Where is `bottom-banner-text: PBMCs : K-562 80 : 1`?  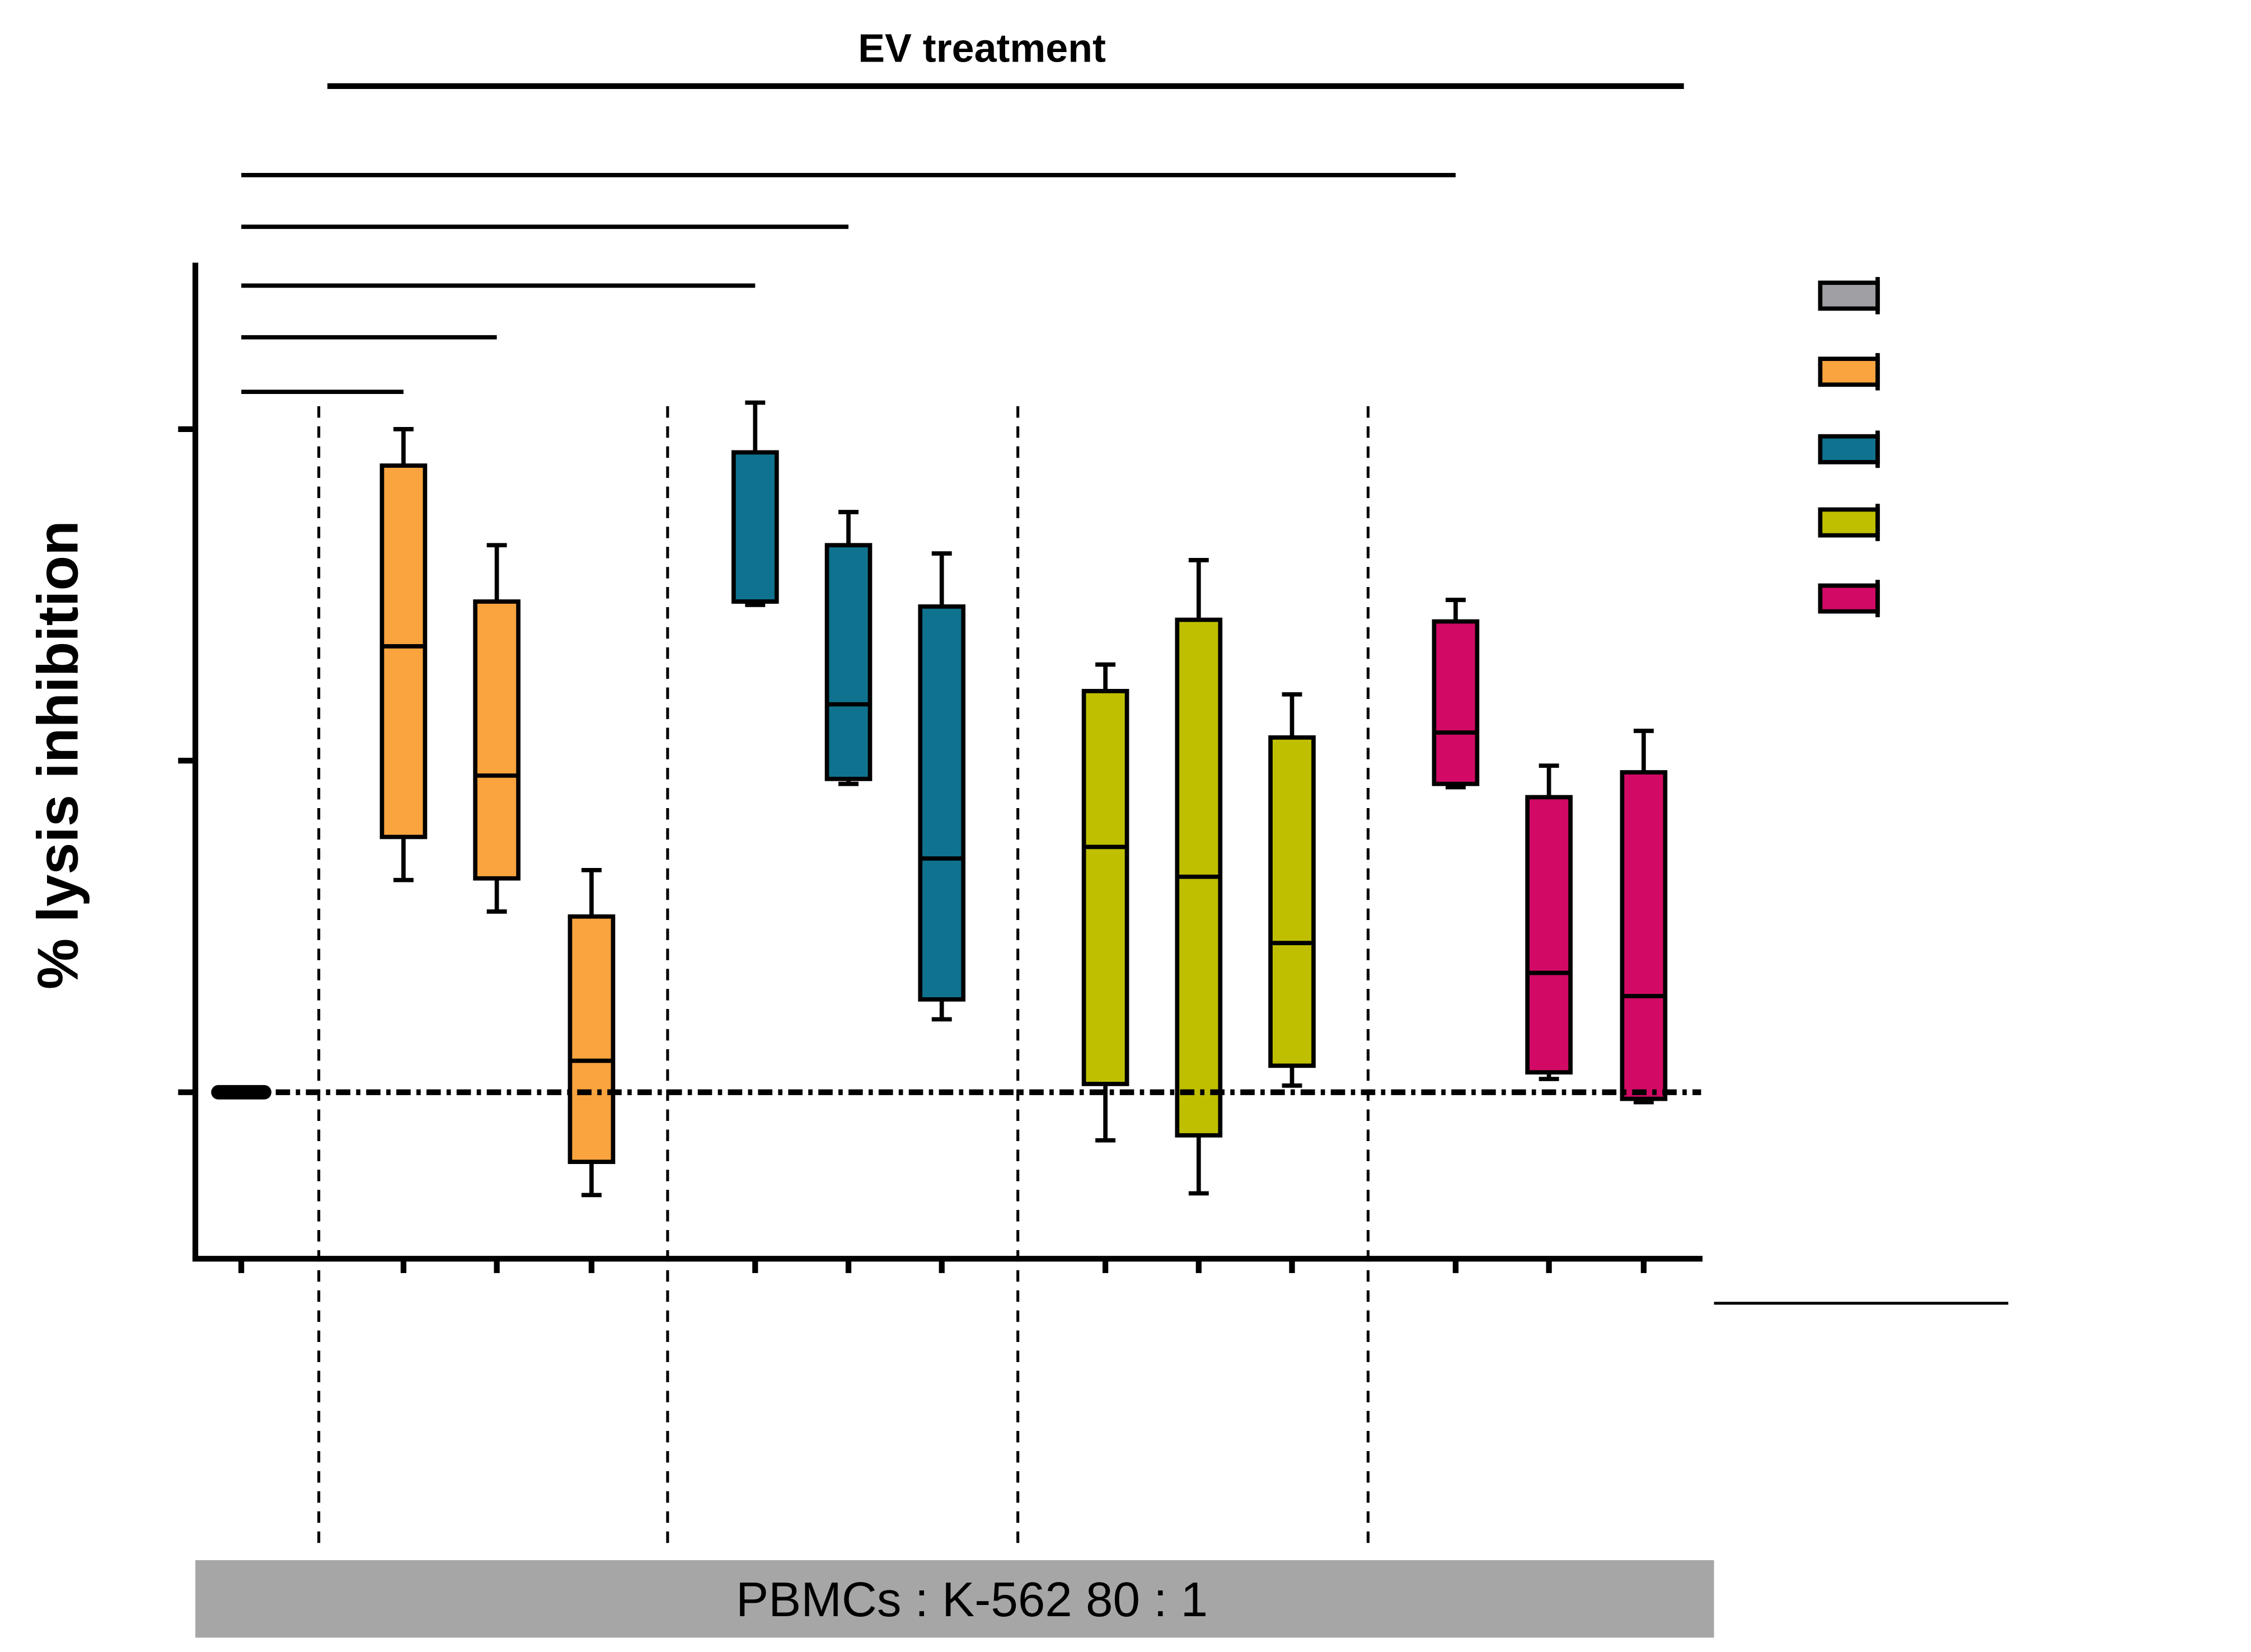
bottom-banner-text: PBMCs : K-562 80 : 1 is located at coordinates (972, 1600).